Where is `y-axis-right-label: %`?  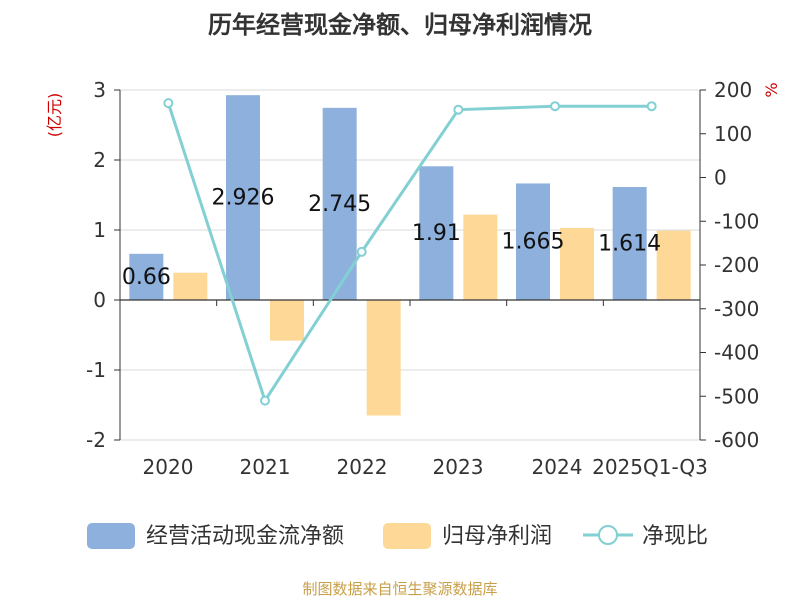
y-axis-right-label: % is located at coordinates (771, 89).